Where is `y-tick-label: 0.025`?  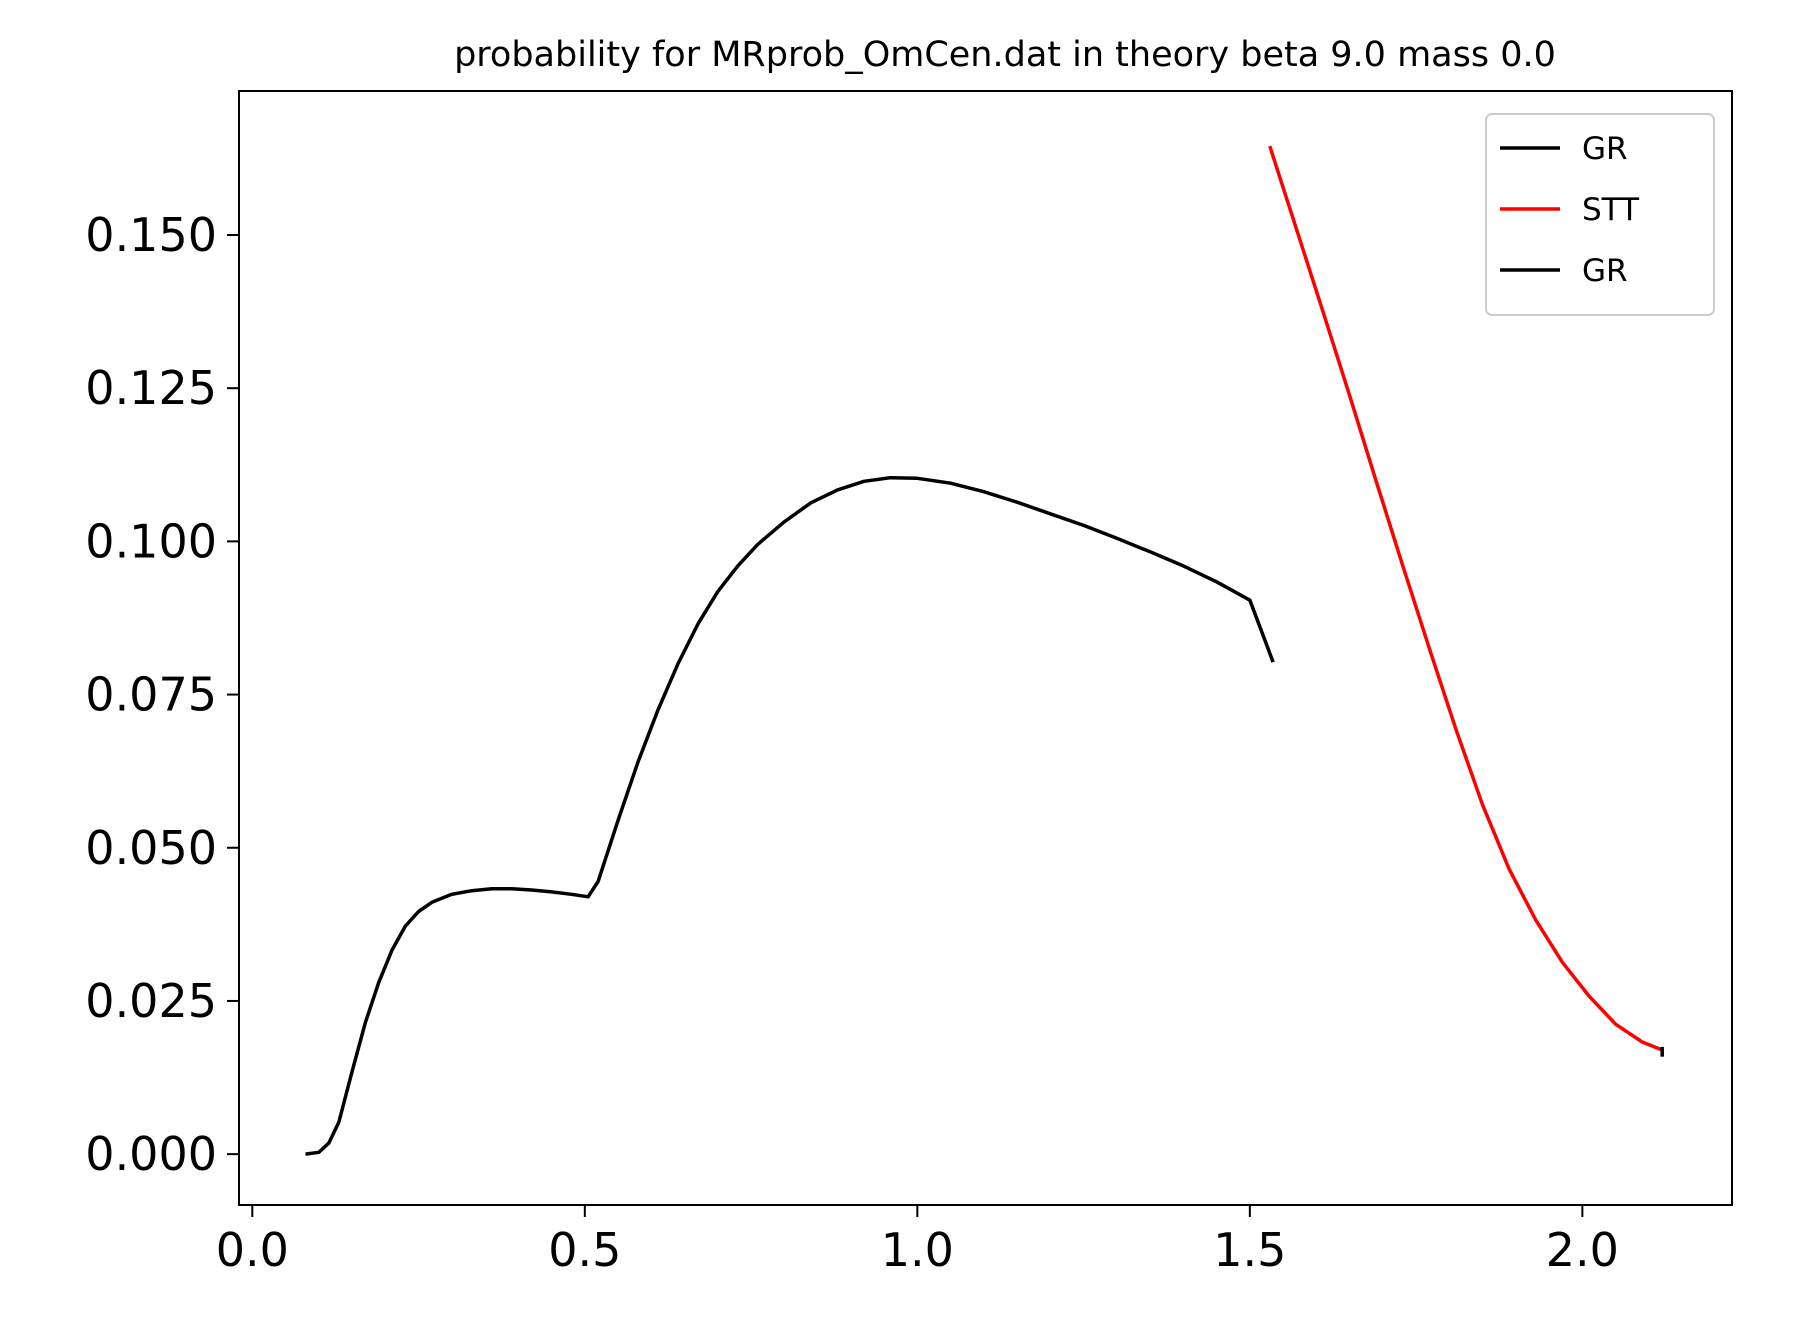
y-tick-label: 0.025 is located at coordinates (151, 1001).